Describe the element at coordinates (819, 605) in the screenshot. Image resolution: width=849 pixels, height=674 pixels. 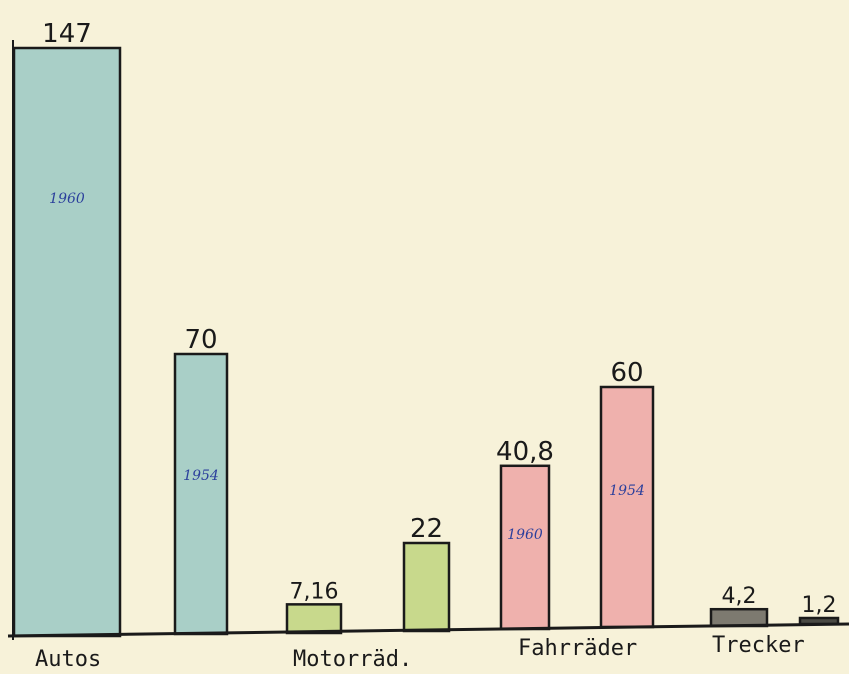
I see `value-label-8: 1,2` at that location.